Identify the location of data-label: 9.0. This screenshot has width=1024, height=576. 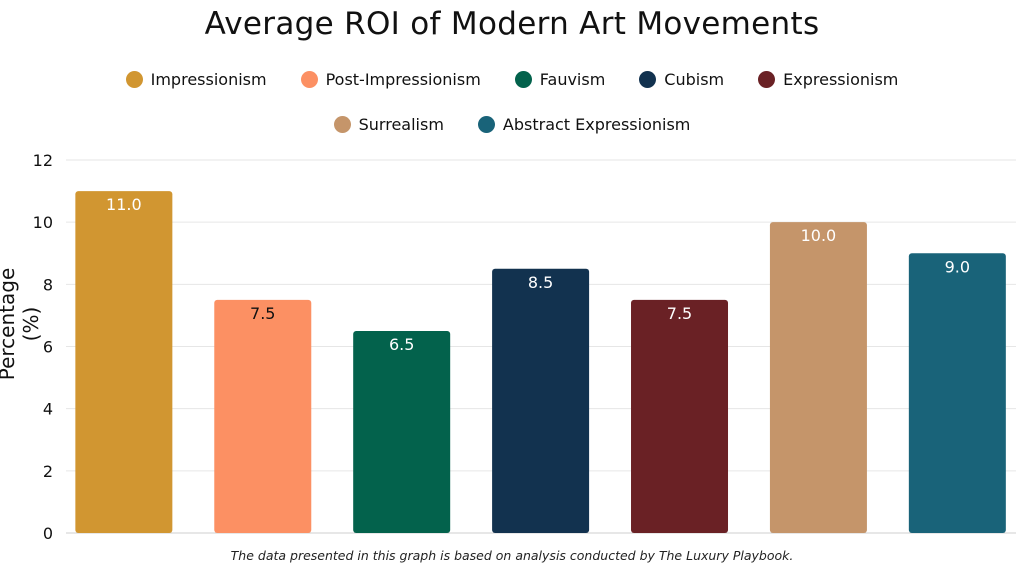
(957, 266).